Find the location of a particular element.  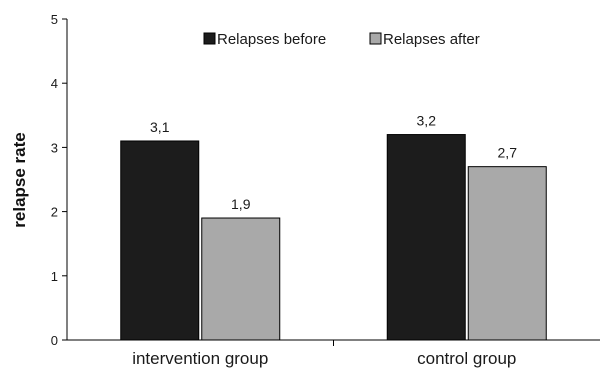

bar-before-intervention is located at coordinates (160, 240).